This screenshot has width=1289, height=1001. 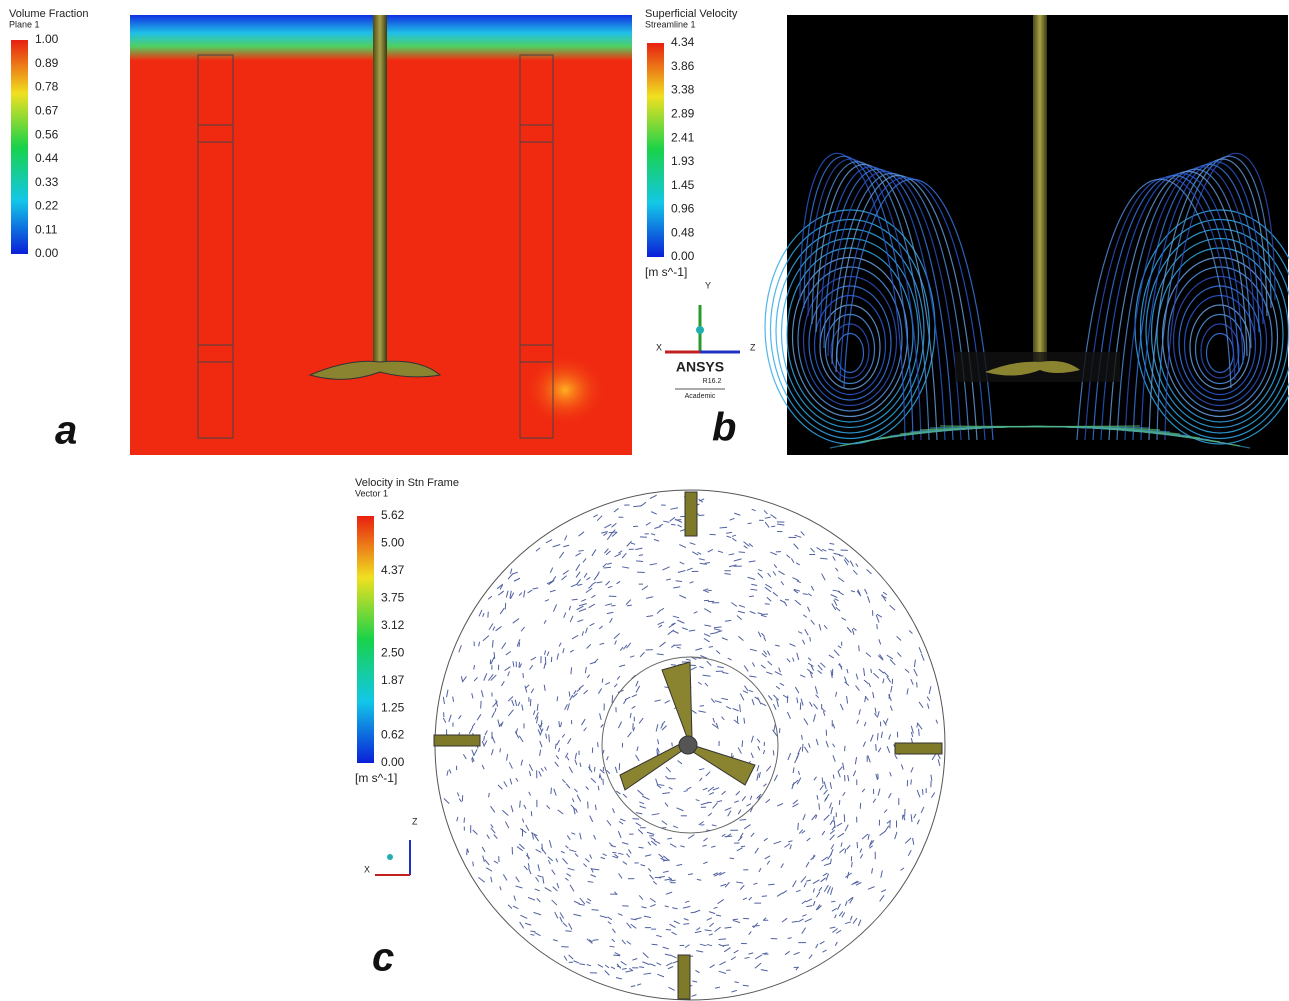 I want to click on baffles, so click(x=375, y=246).